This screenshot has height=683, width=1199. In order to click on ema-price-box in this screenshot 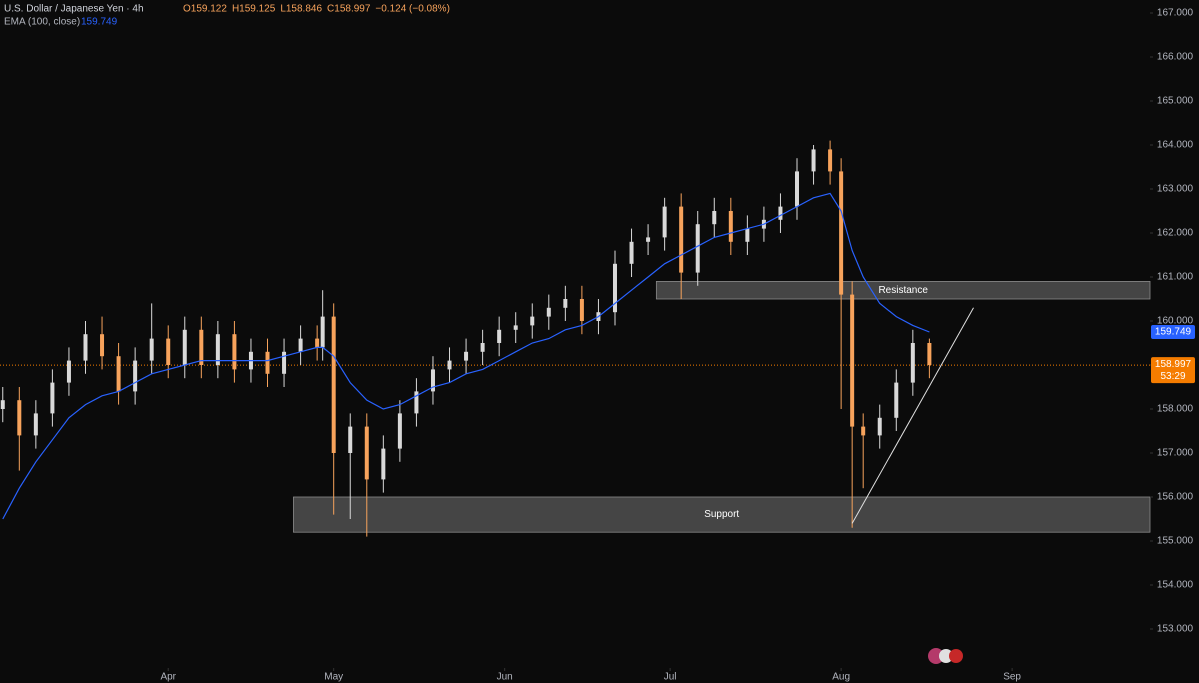, I will do `click(1173, 332)`.